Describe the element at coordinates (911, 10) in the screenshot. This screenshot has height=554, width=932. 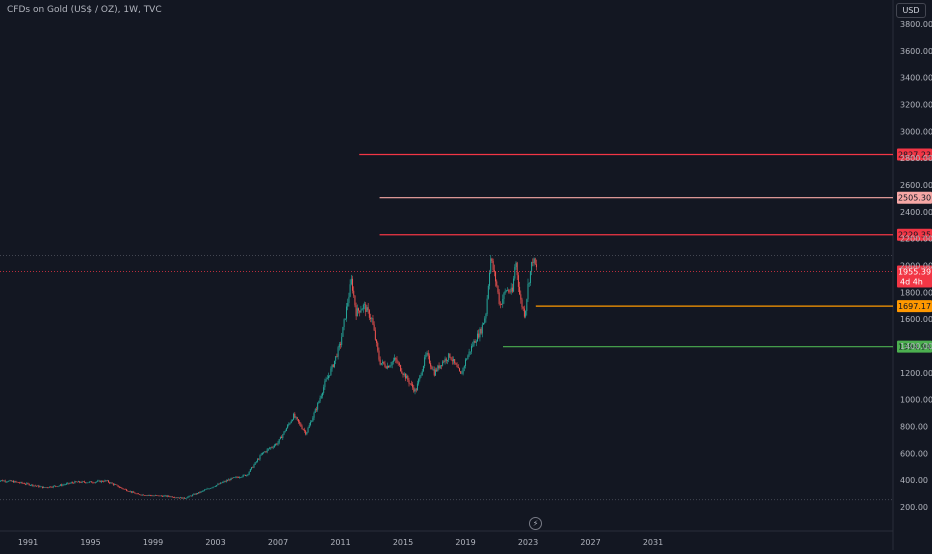
I see `currency-button: USD` at that location.